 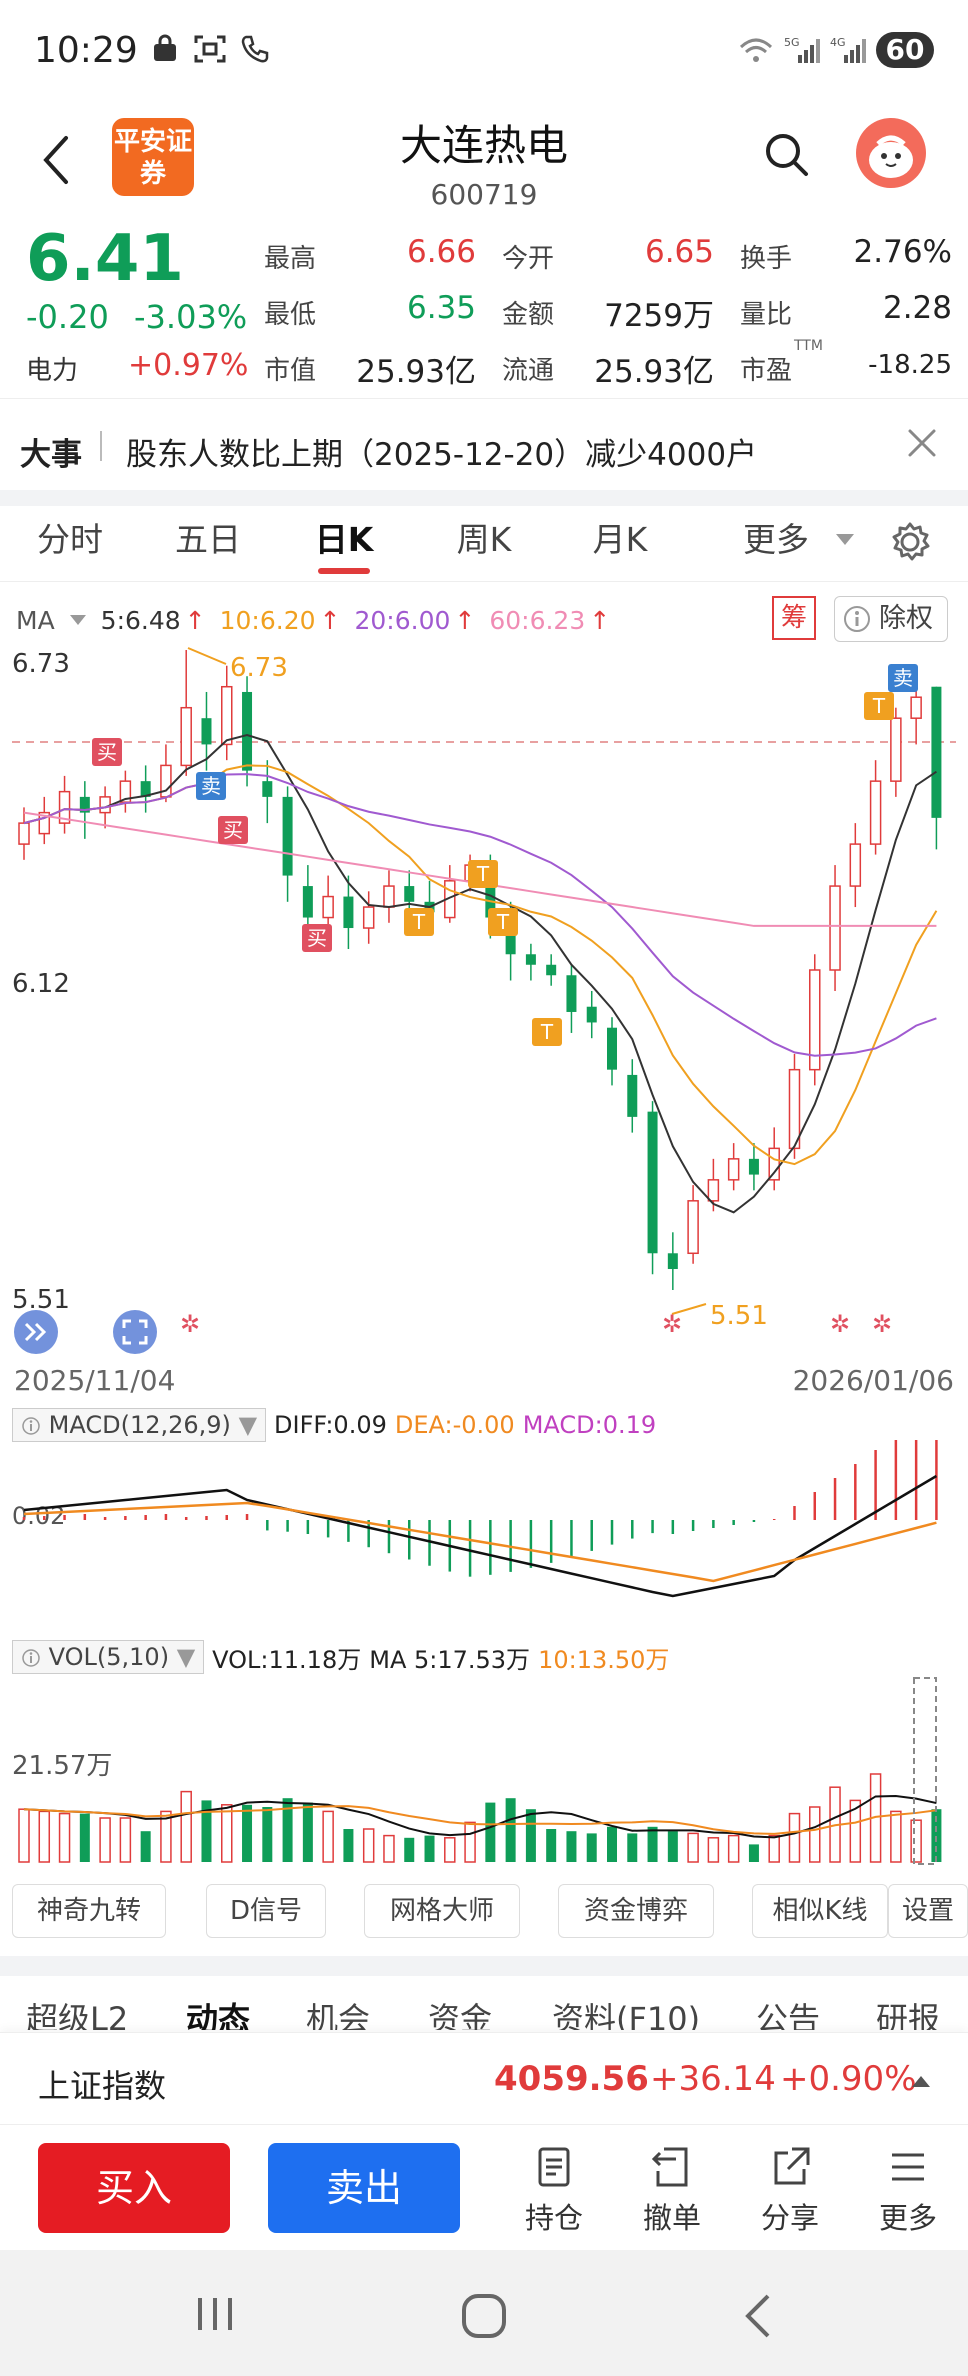 I want to click on cancel-order-button: 撤单, so click(x=672, y=2191).